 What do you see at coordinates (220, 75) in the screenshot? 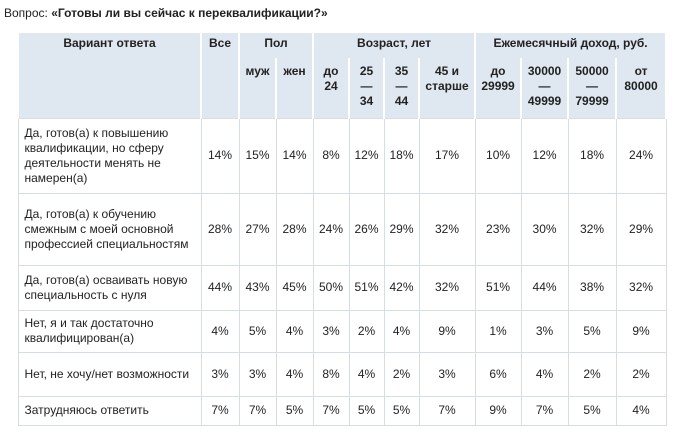
I see `header-cell: Все` at bounding box center [220, 75].